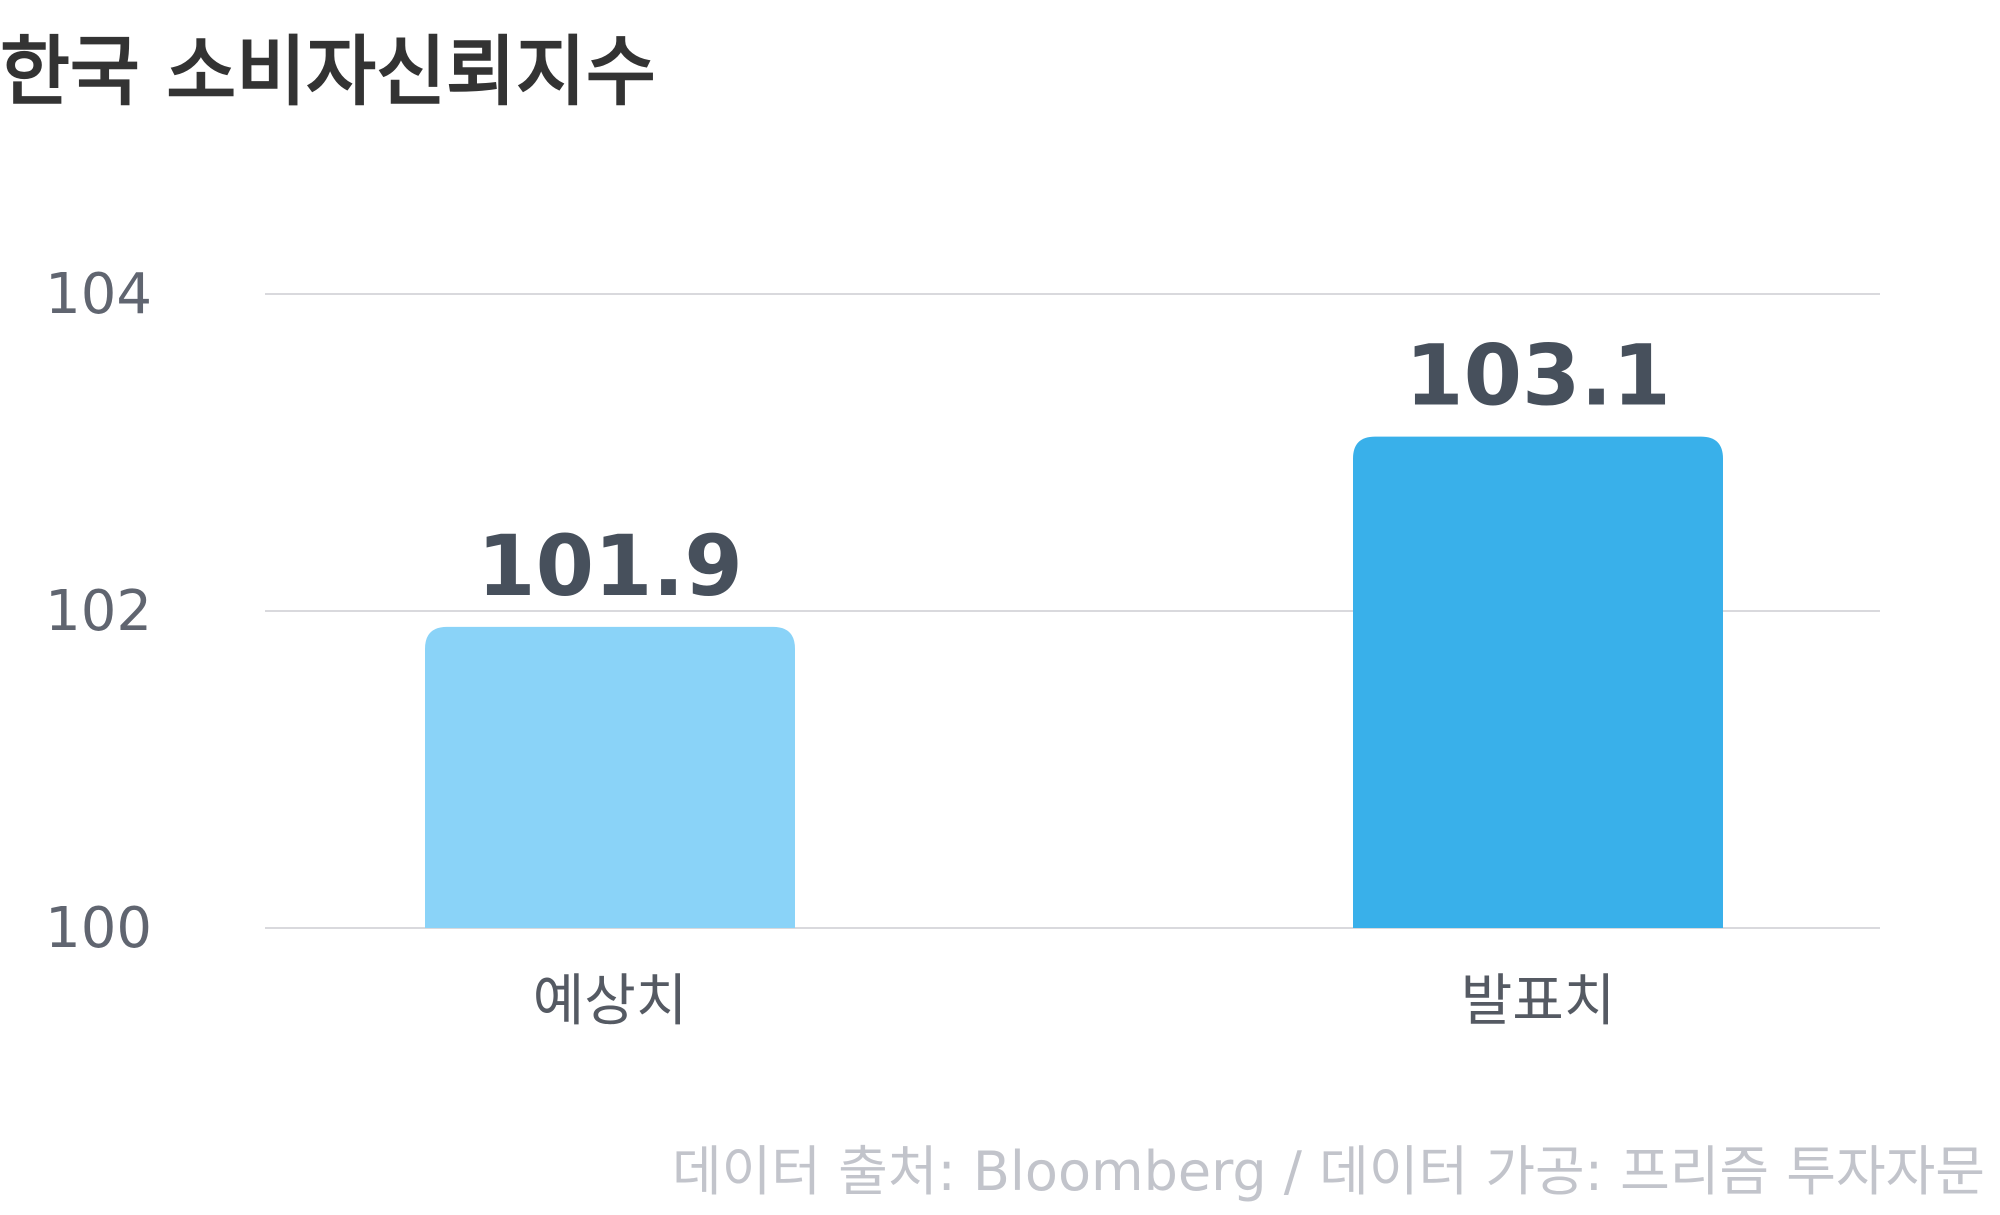  Describe the element at coordinates (1538, 376) in the screenshot. I see `value-label-actual: 103.1` at that location.